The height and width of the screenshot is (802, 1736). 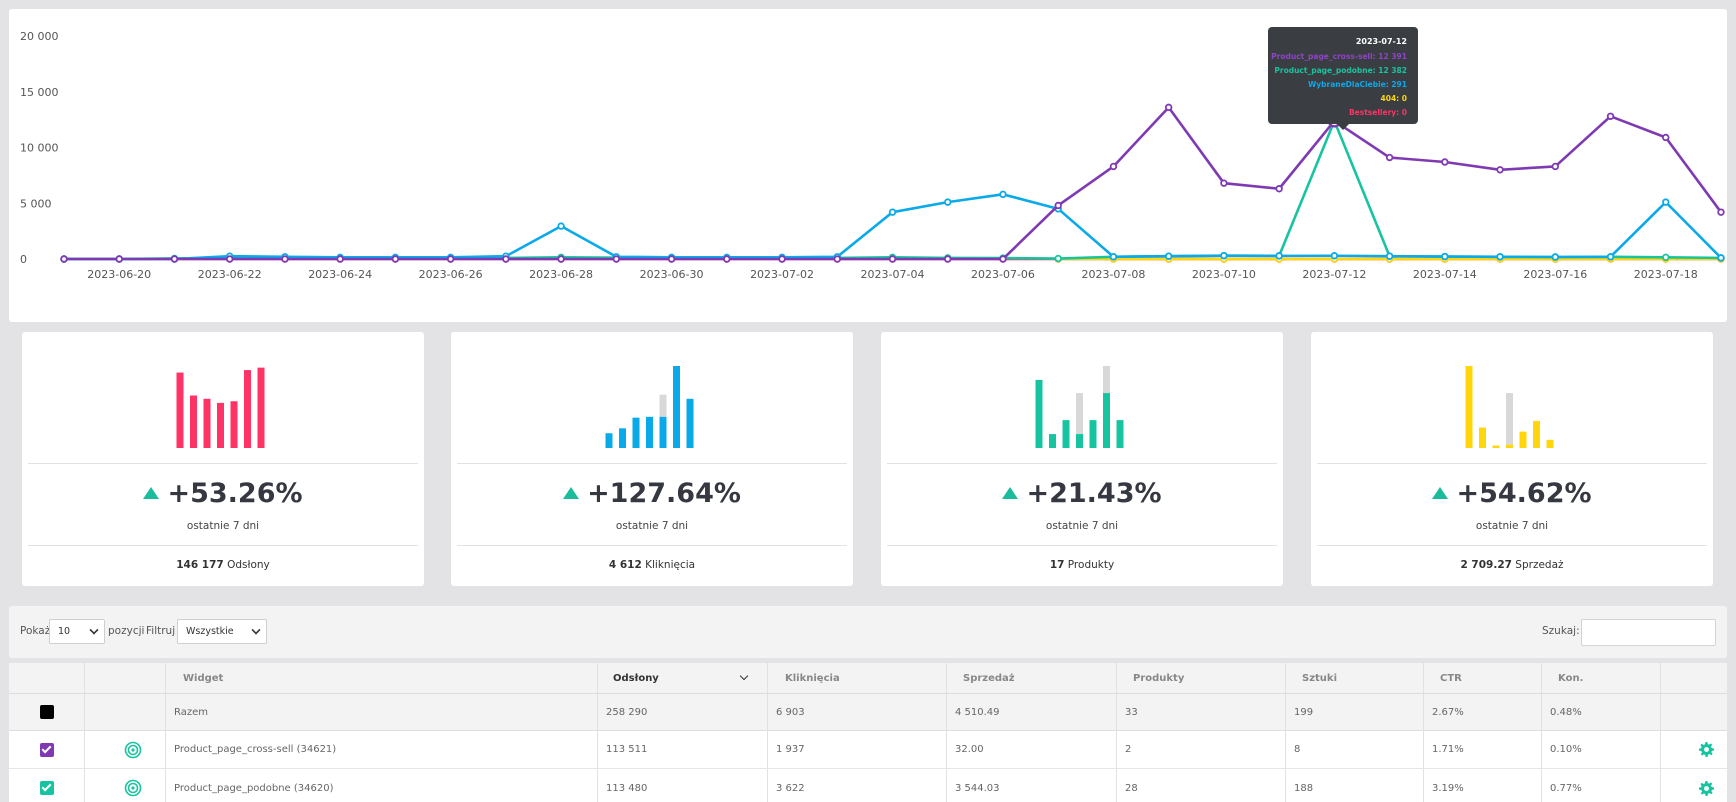 What do you see at coordinates (1482, 749) in the screenshot?
I see `row-ctr: 1.71%` at bounding box center [1482, 749].